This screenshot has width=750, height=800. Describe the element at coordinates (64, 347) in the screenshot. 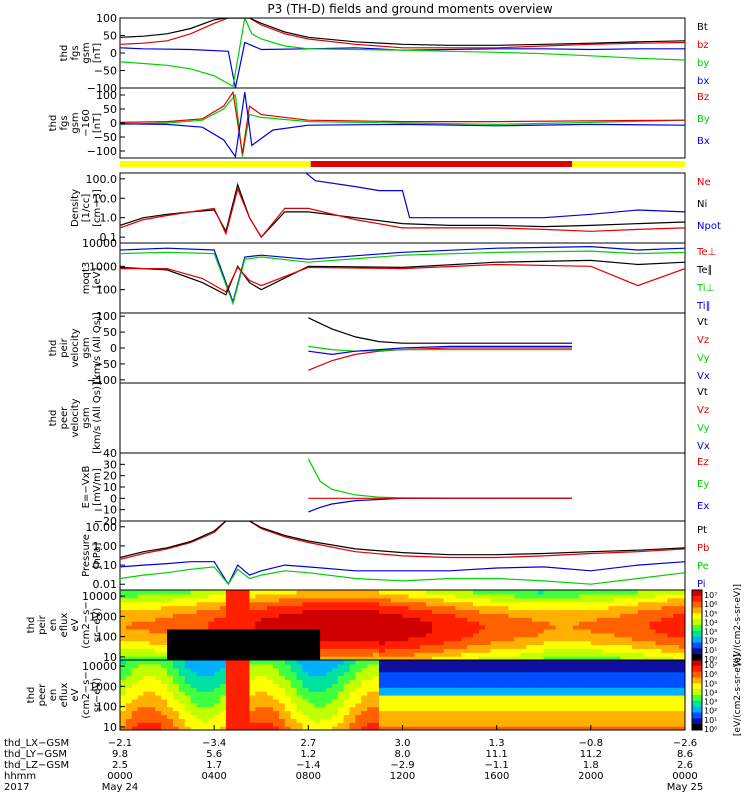

I see `y-axis-label: peir` at that location.